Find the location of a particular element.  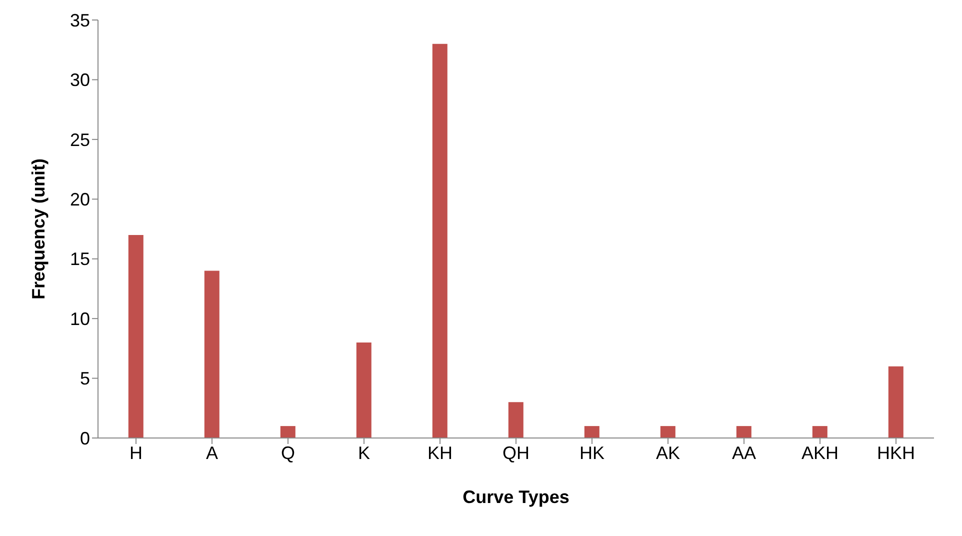

y-tick-label: 35 is located at coordinates (80, 20).